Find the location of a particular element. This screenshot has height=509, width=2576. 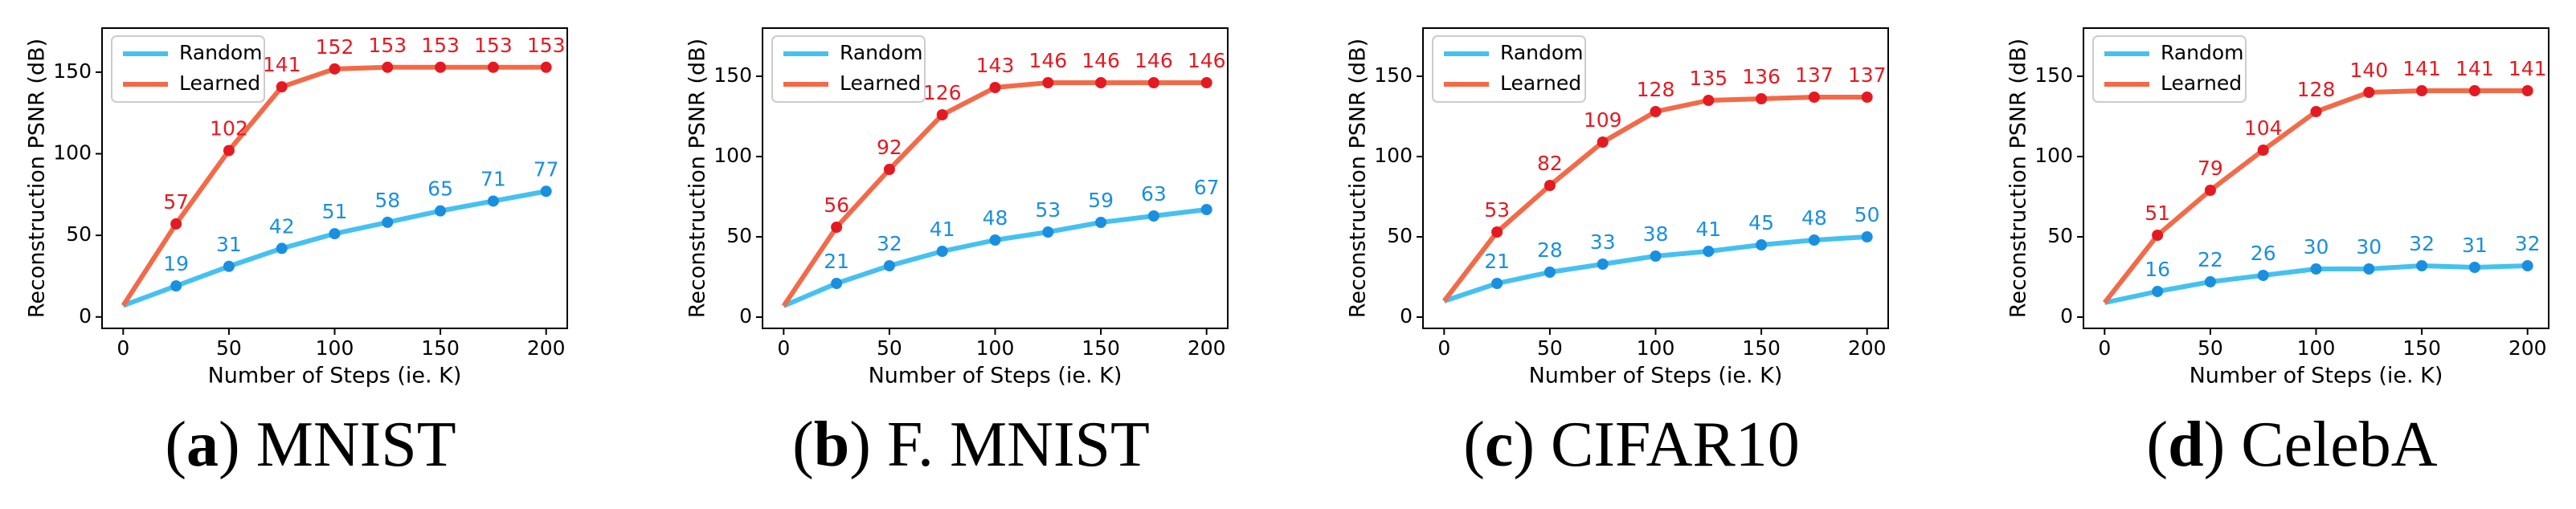

data-label: 48 is located at coordinates (995, 218).